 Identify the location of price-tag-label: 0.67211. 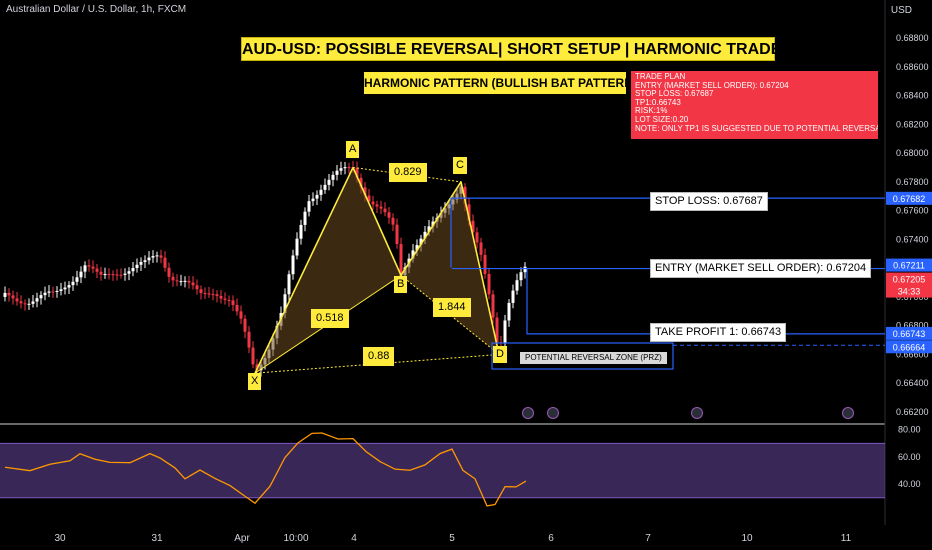
(909, 266).